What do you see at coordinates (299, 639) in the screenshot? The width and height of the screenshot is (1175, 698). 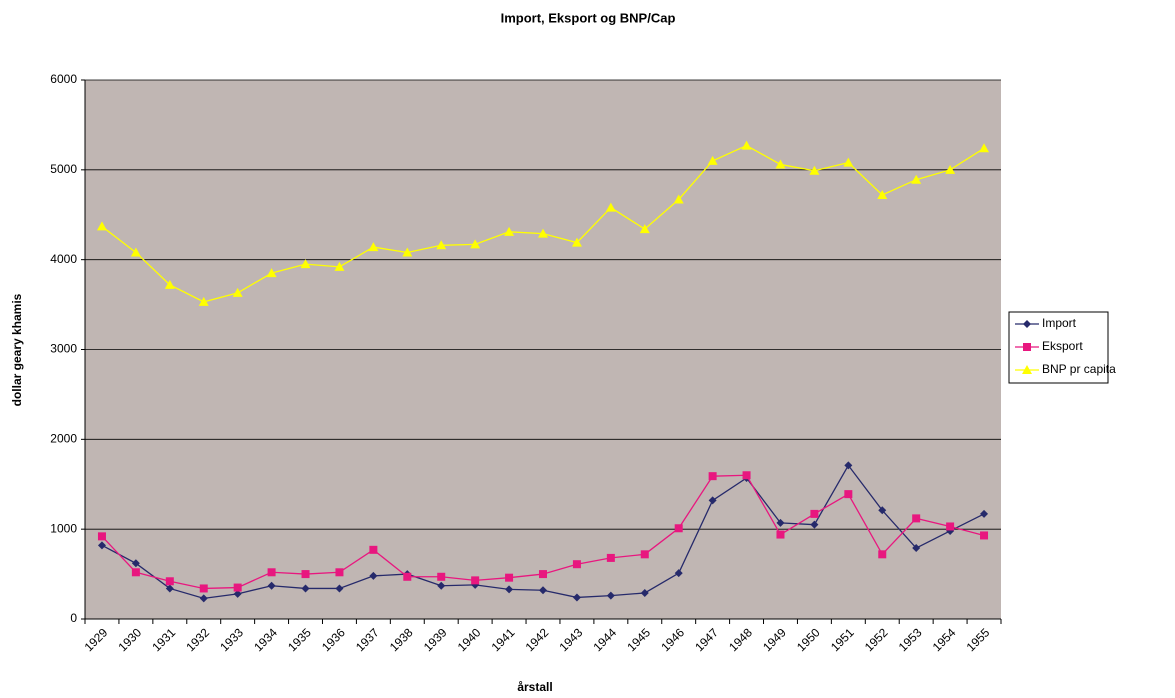 I see `x-tick-label: 1935` at bounding box center [299, 639].